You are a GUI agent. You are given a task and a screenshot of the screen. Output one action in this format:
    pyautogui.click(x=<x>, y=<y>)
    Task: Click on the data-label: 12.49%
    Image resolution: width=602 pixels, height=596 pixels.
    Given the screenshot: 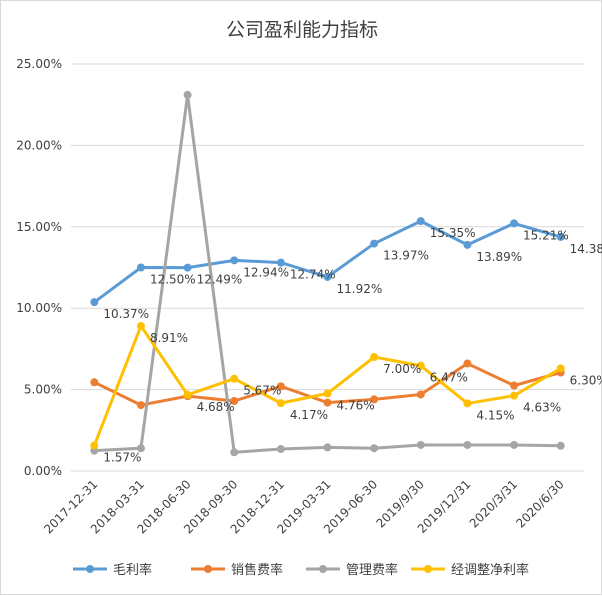 What is the action you would take?
    pyautogui.click(x=220, y=280)
    